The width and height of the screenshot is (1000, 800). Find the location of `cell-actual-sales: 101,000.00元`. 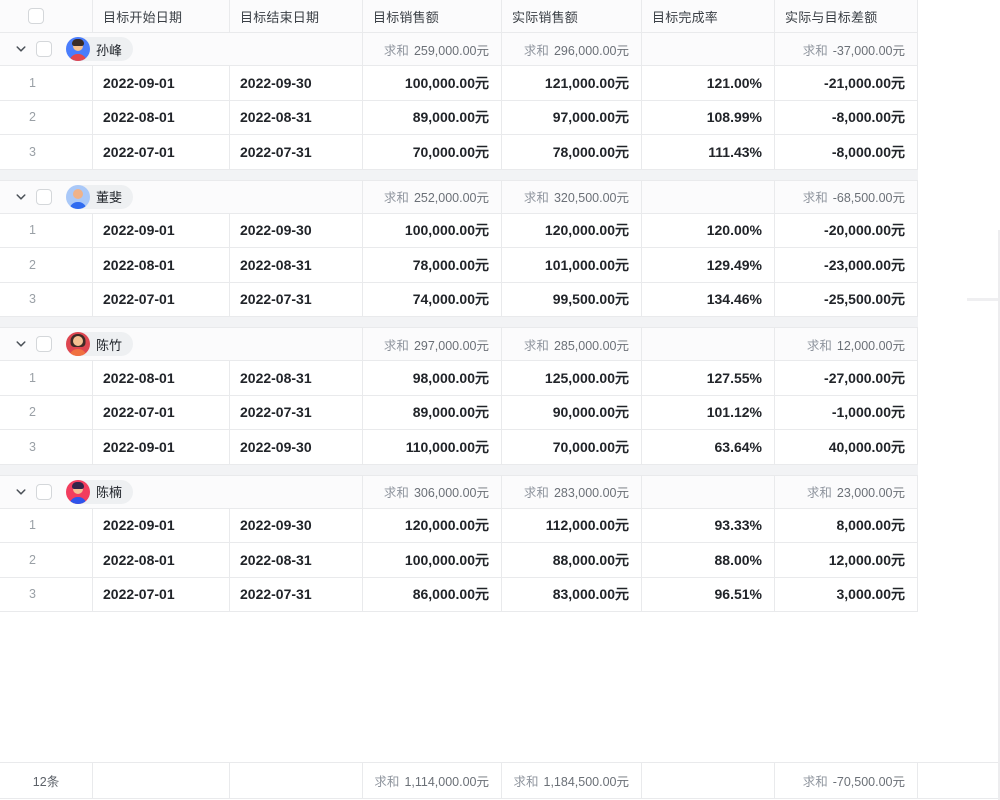

cell-actual-sales: 101,000.00元 is located at coordinates (572, 265).